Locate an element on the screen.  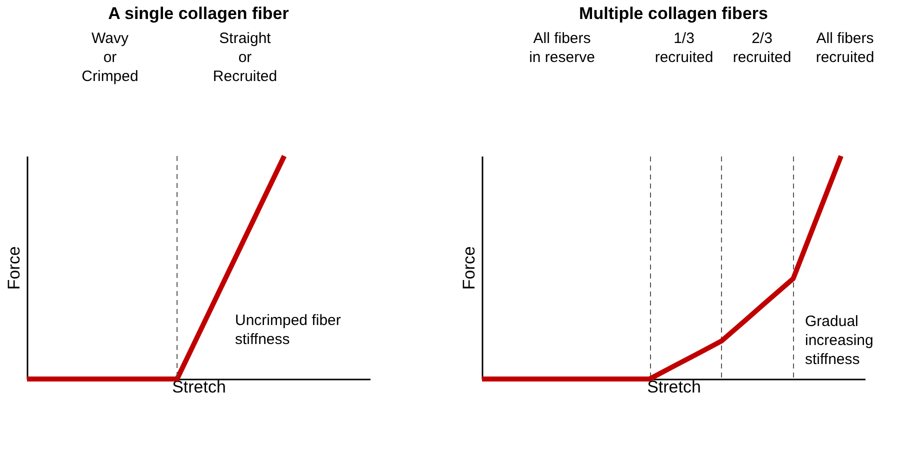
text: 1/3 recruited is located at coordinates (684, 48).